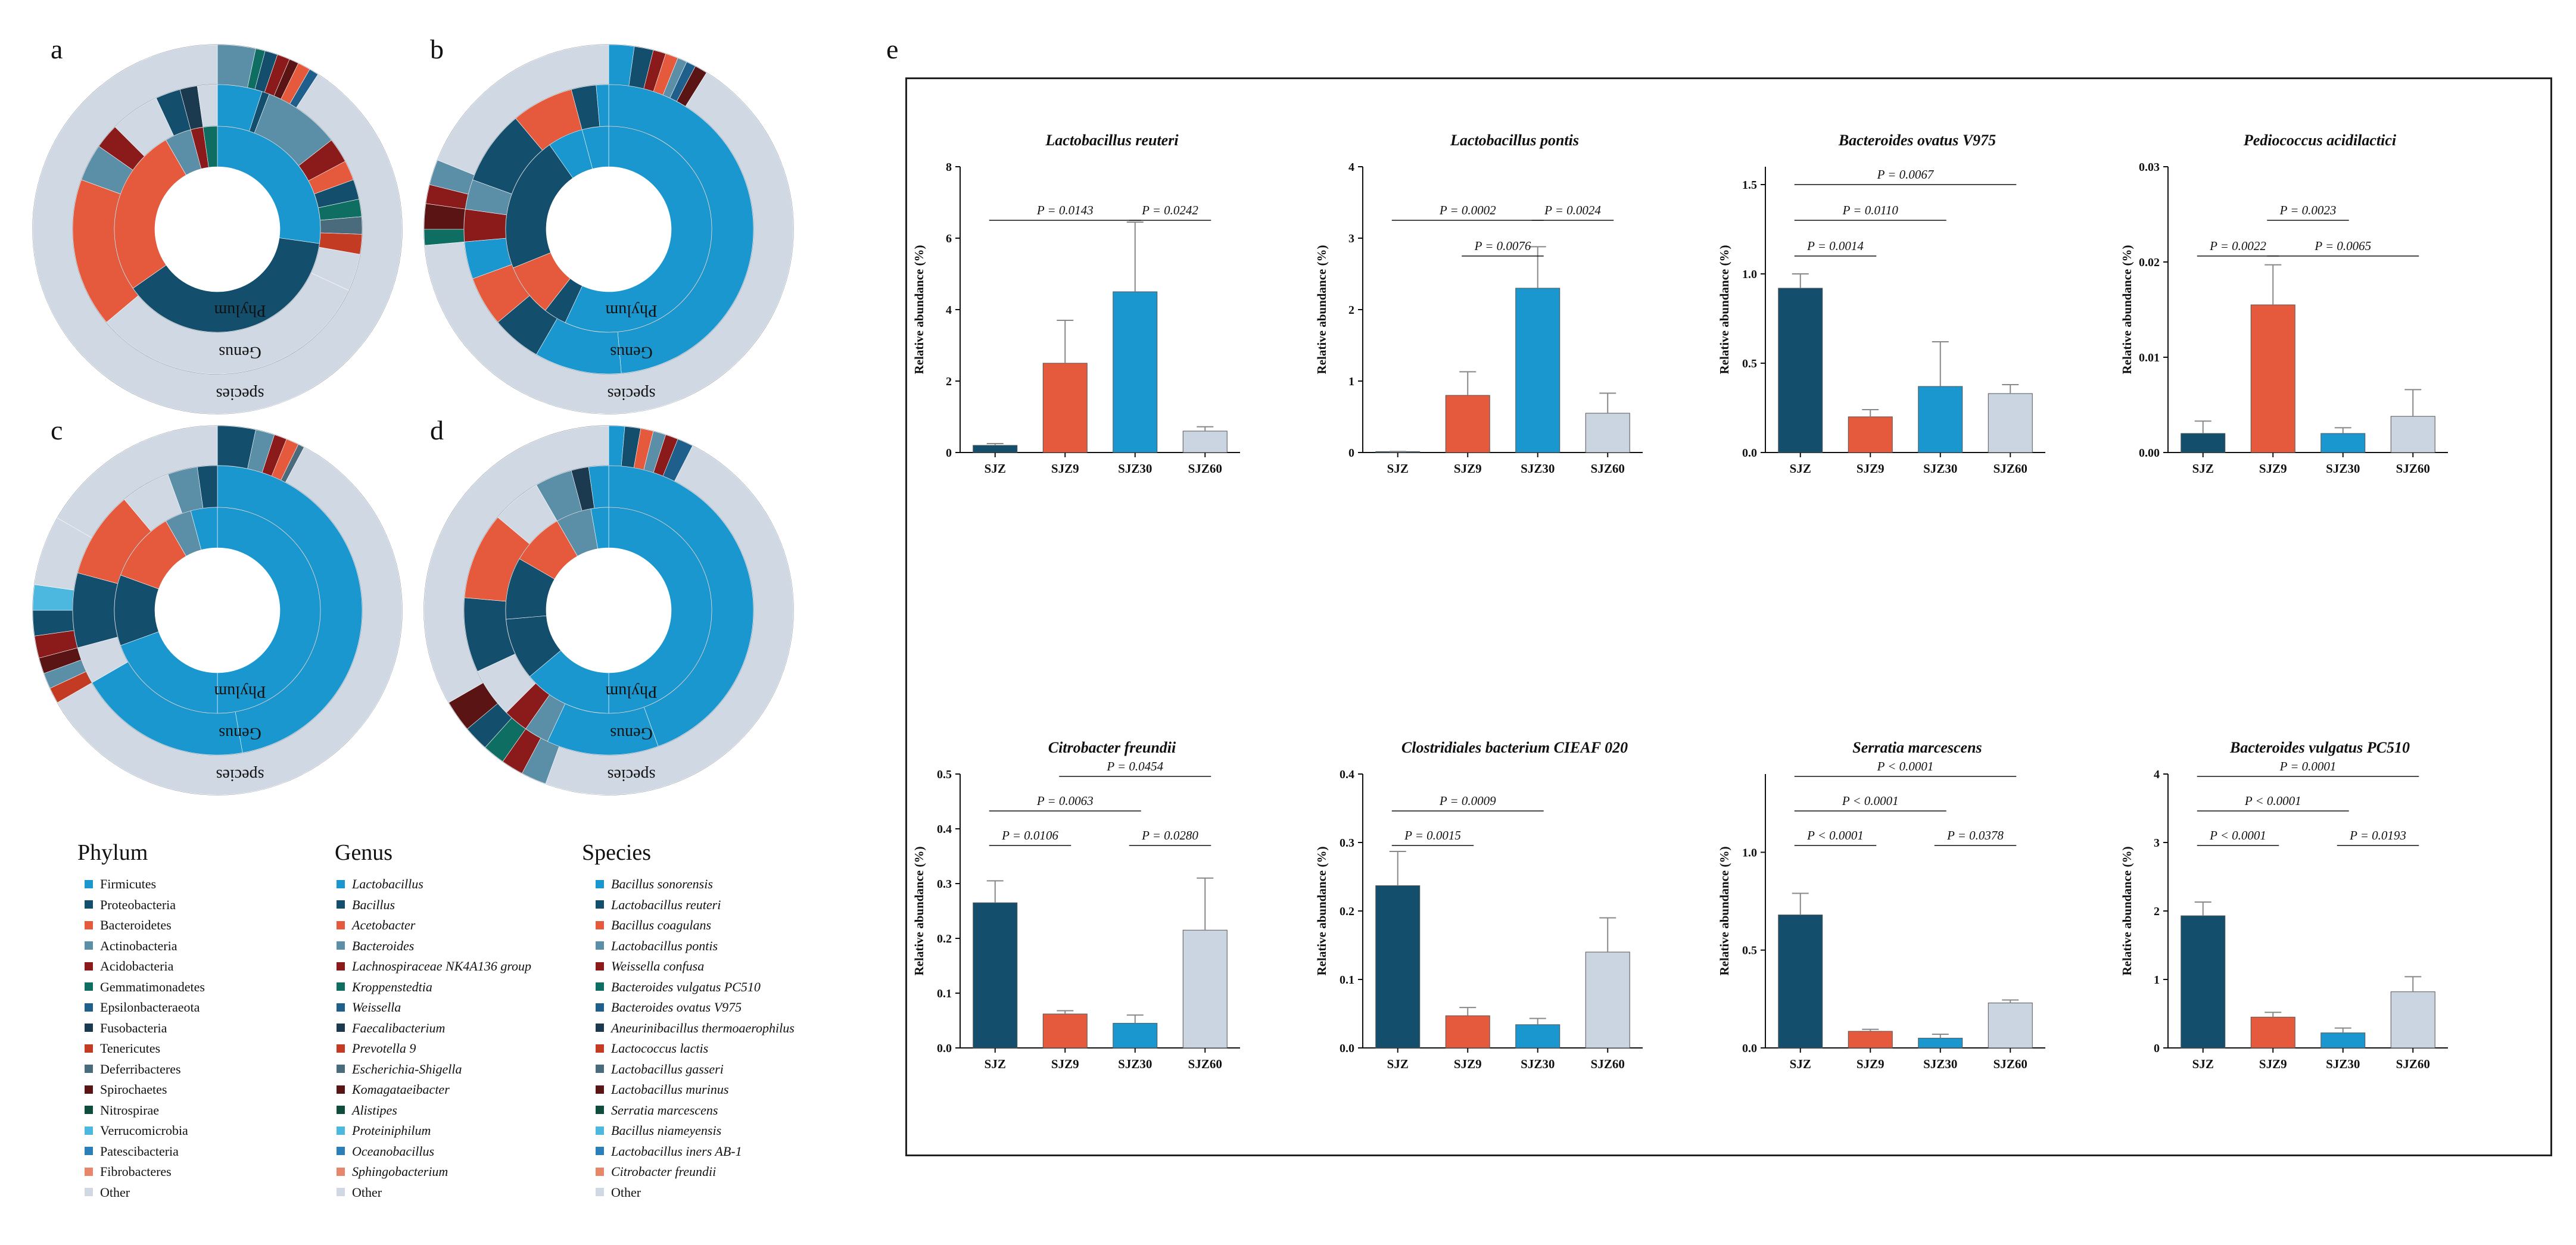 Image resolution: width=2576 pixels, height=1245 pixels. What do you see at coordinates (2320, 141) in the screenshot?
I see `chart-title: Pediococcus acidilactici` at bounding box center [2320, 141].